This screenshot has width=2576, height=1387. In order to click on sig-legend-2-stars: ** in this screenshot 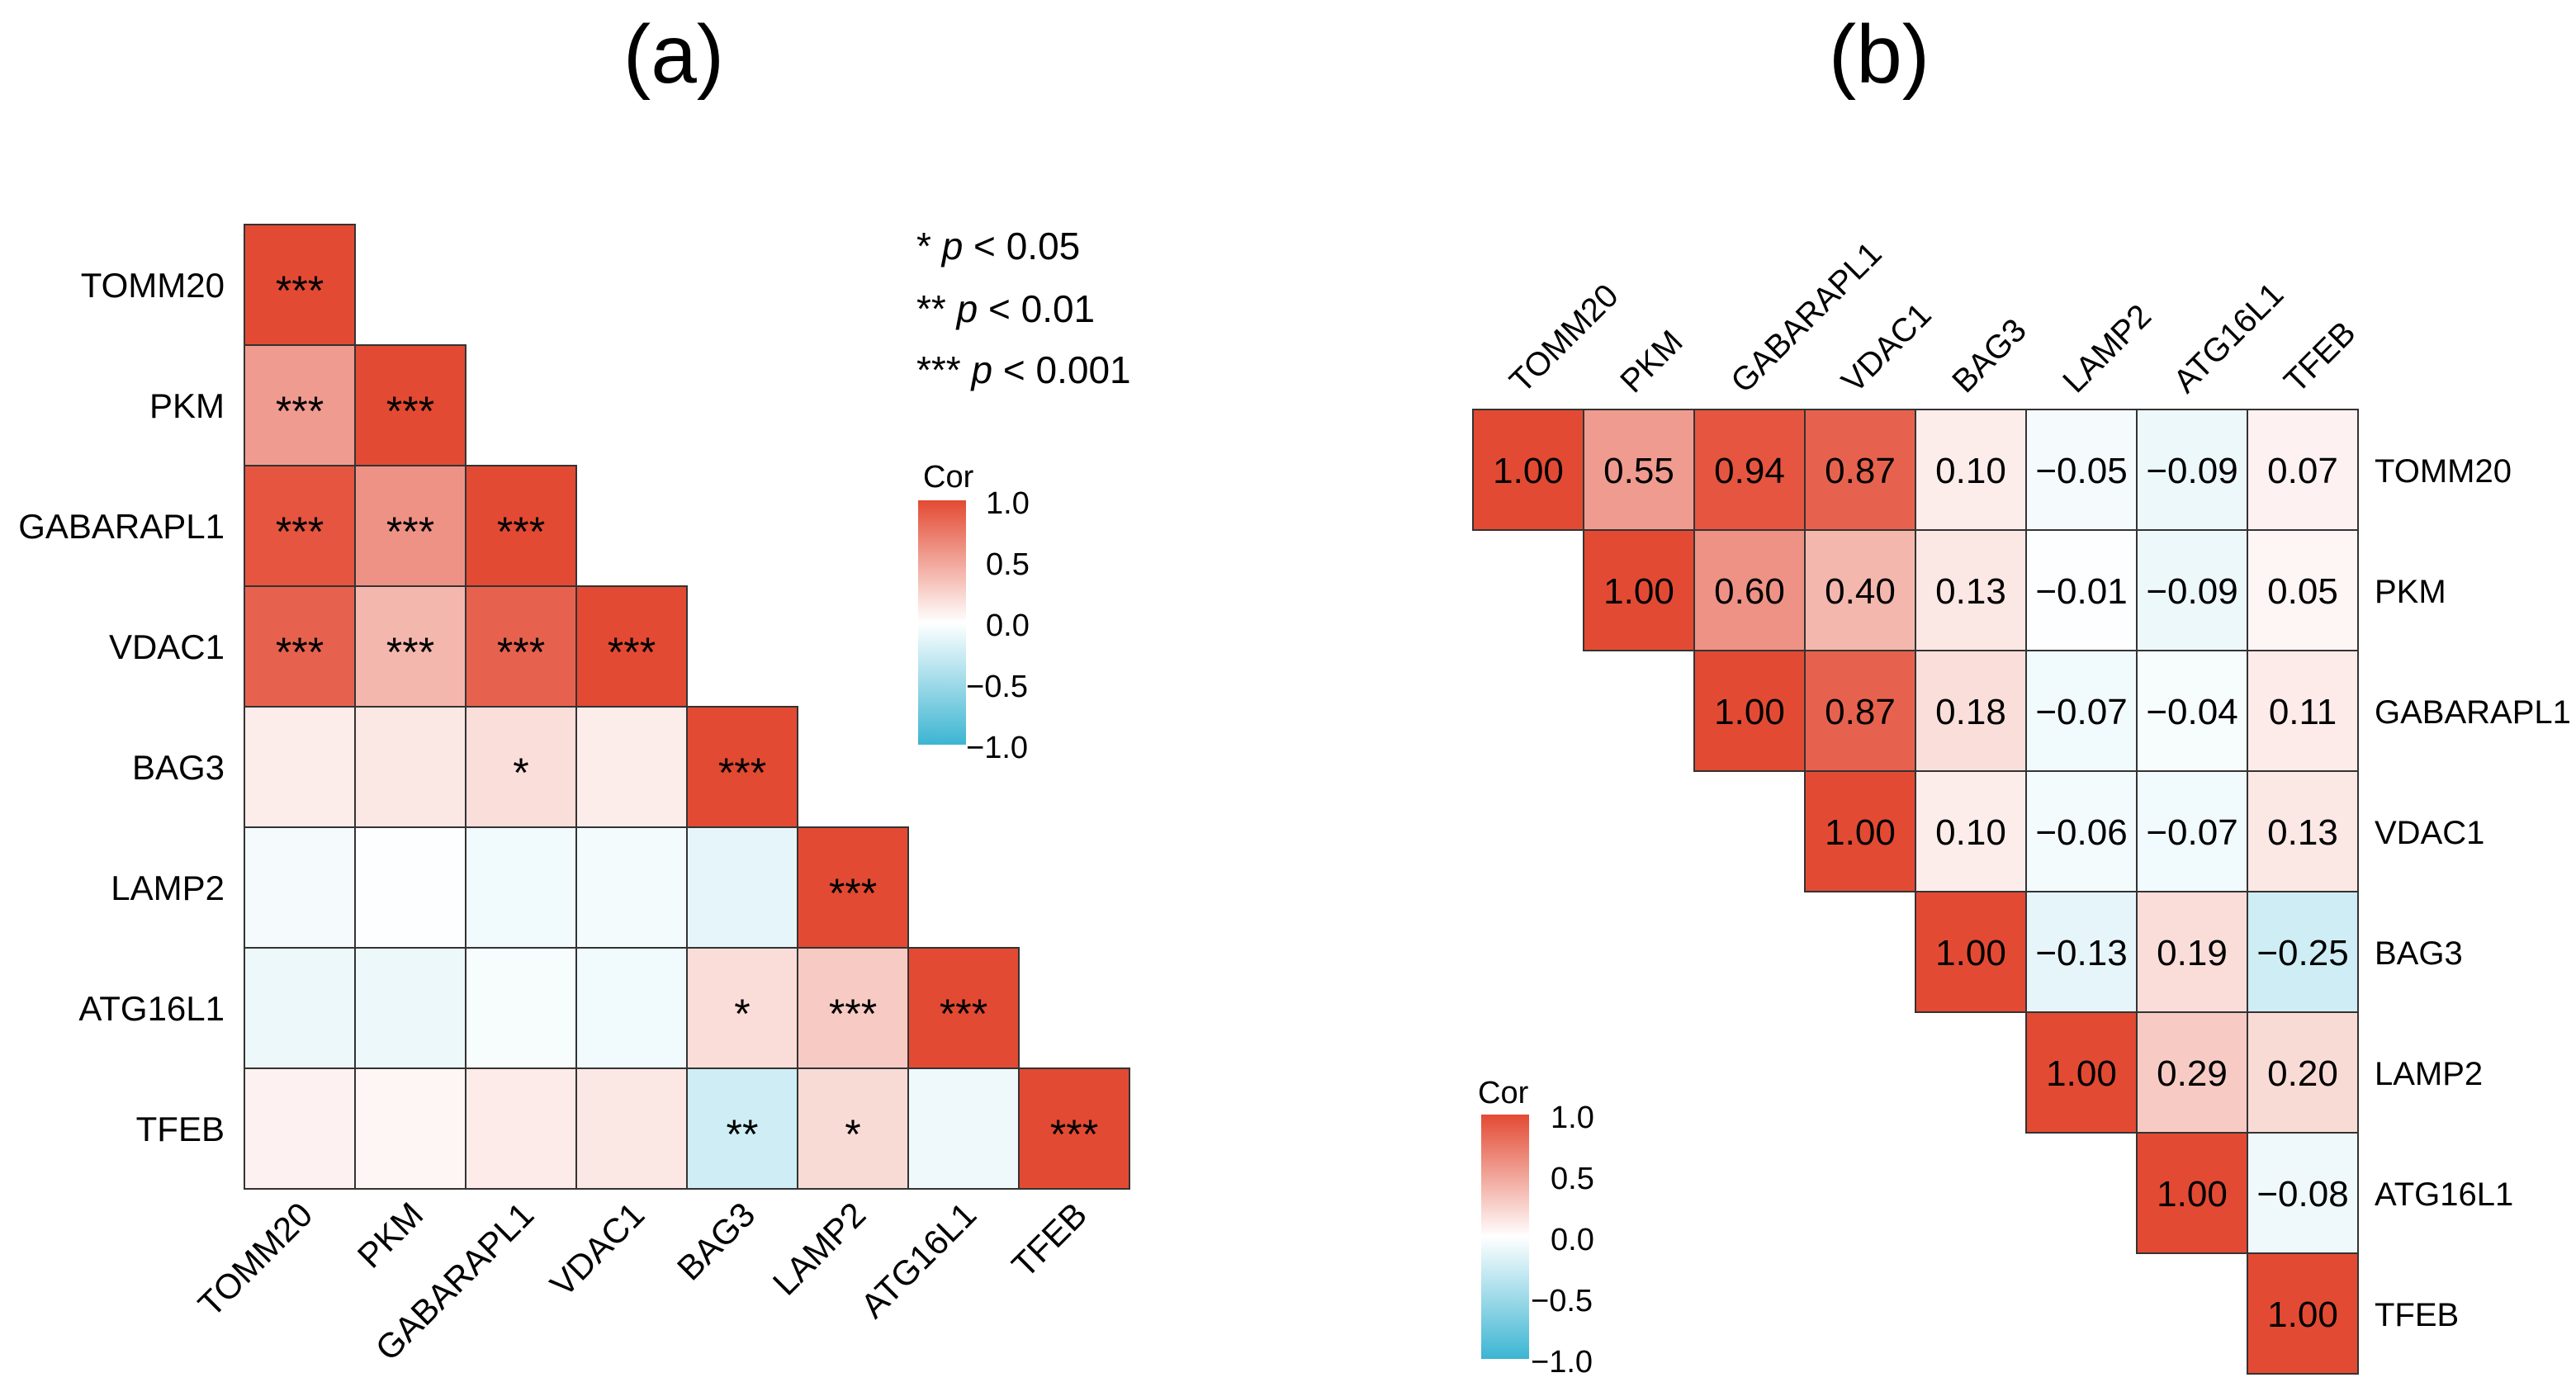, I will do `click(936, 308)`.